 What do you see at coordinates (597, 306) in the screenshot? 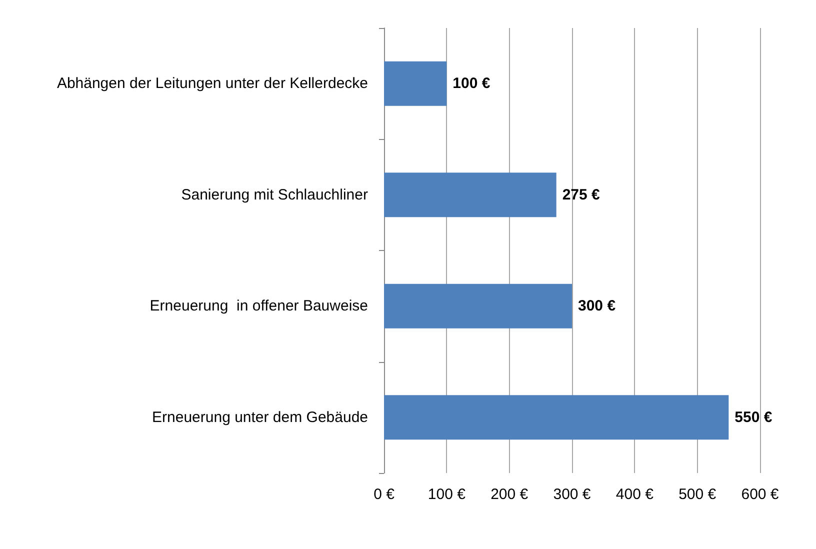
I see `data-label: 300 €` at bounding box center [597, 306].